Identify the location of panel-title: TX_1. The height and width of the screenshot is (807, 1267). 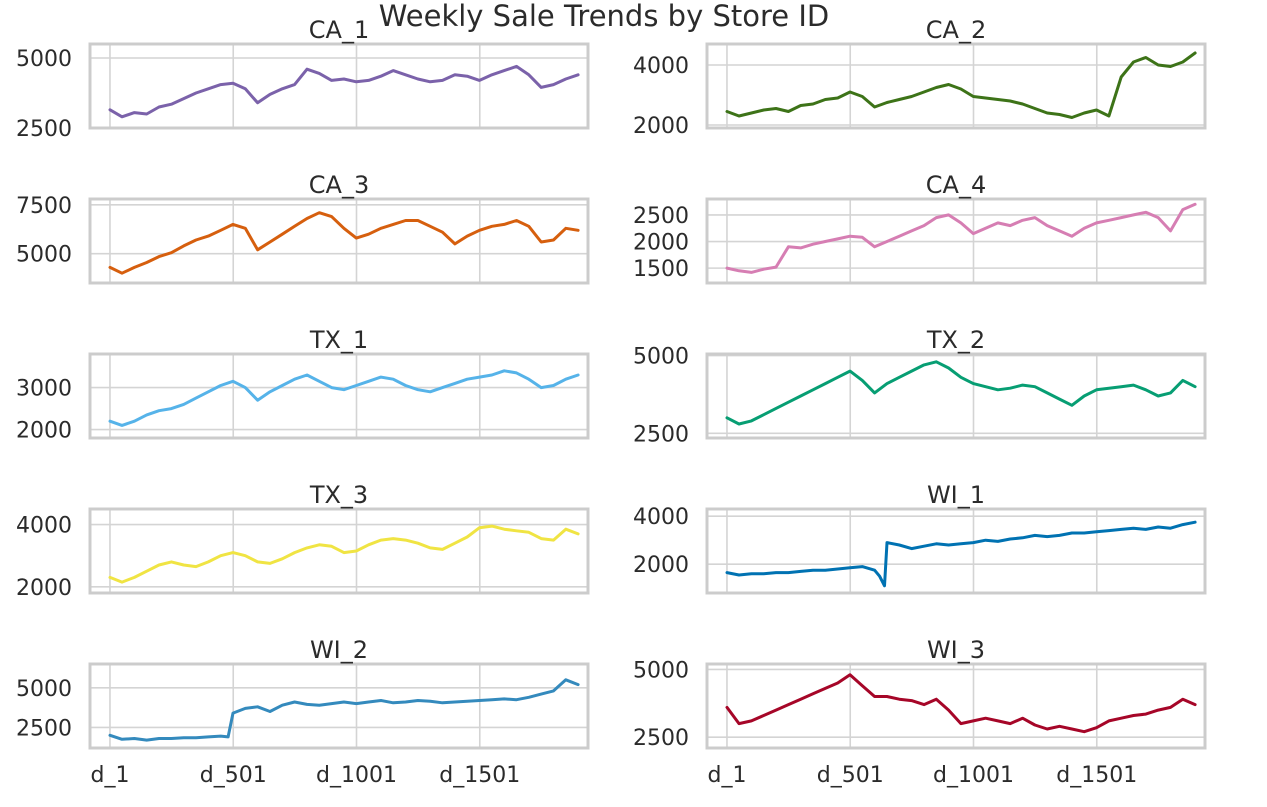
(338, 340).